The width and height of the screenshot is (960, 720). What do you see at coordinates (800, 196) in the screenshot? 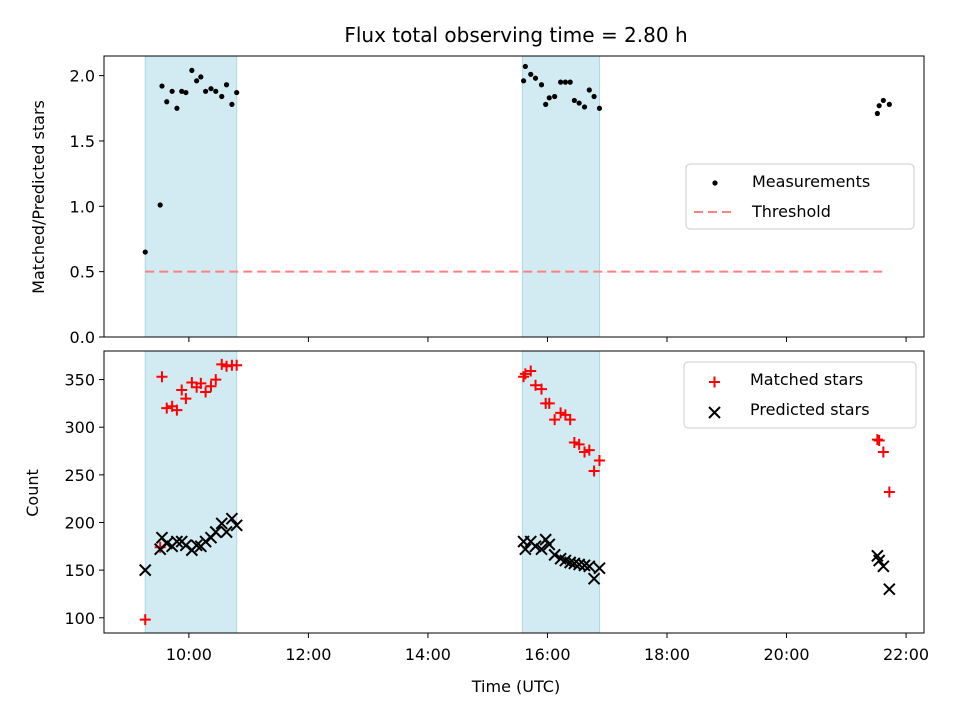
I see `legend: Measurements Threshold` at bounding box center [800, 196].